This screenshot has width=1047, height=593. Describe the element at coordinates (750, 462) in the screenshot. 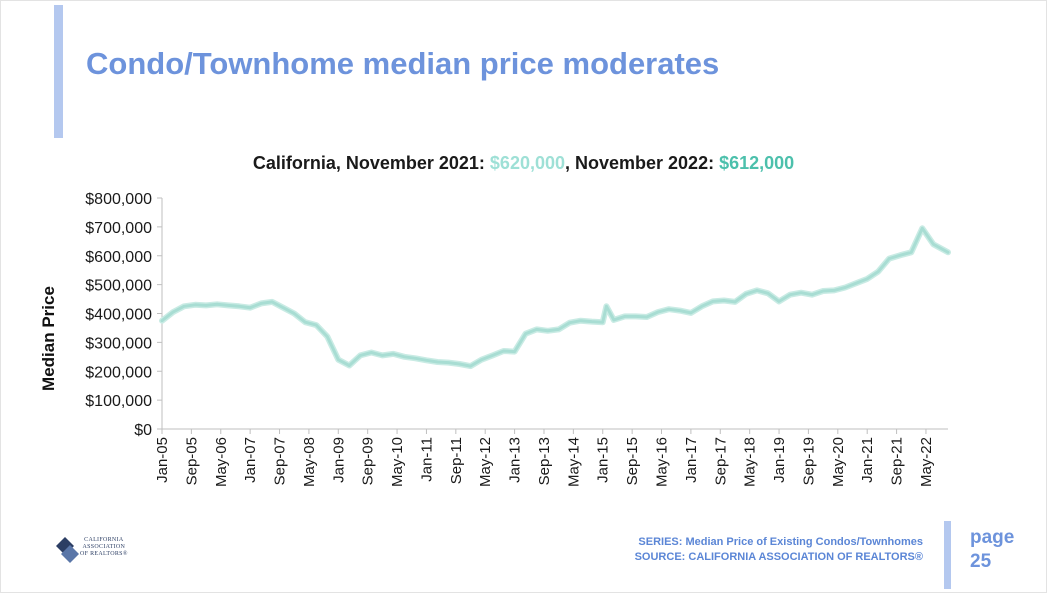

I see `x-tick-label: May-18` at that location.